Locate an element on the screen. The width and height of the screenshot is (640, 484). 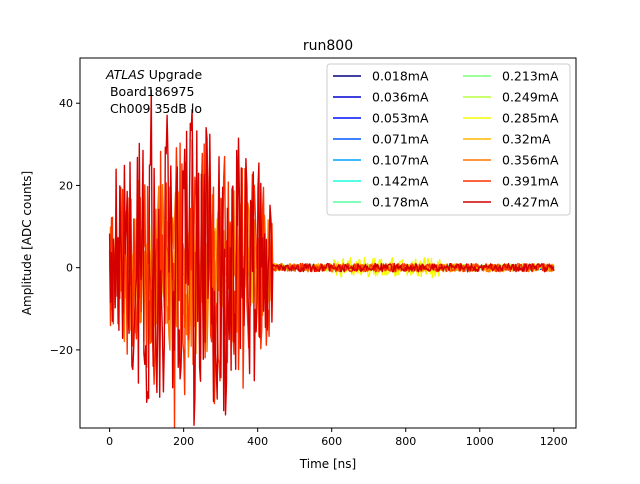
legend-label: 0.053mA is located at coordinates (400, 118).